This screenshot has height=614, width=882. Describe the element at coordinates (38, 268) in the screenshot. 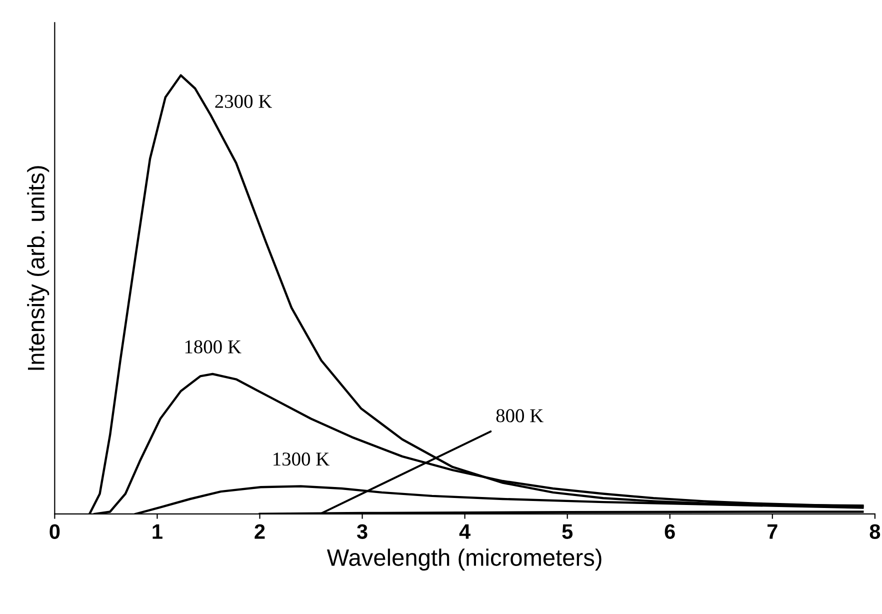

I see `y-axis-title: Intensity (arb. units)` at that location.